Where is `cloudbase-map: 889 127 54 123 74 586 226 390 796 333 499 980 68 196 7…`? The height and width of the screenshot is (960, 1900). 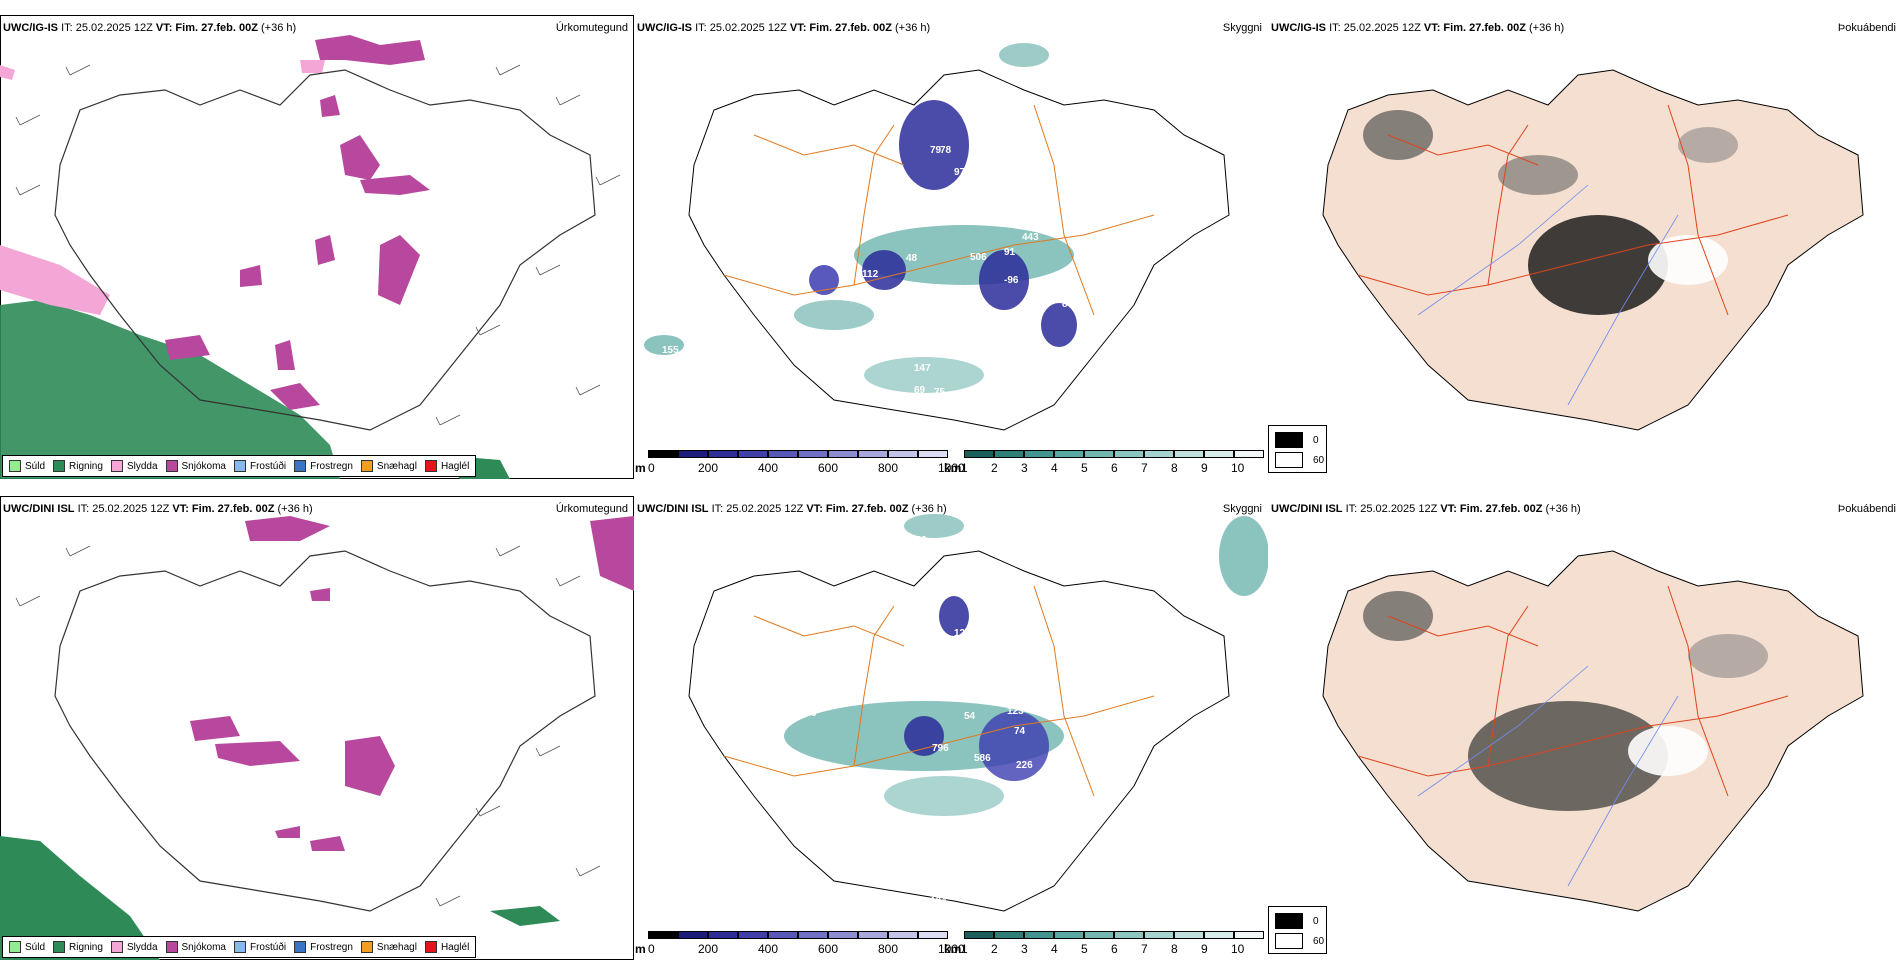 cloudbase-map: 889 127 54 123 74 586 226 390 796 333 499 980 68 196 7… is located at coordinates (952, 726).